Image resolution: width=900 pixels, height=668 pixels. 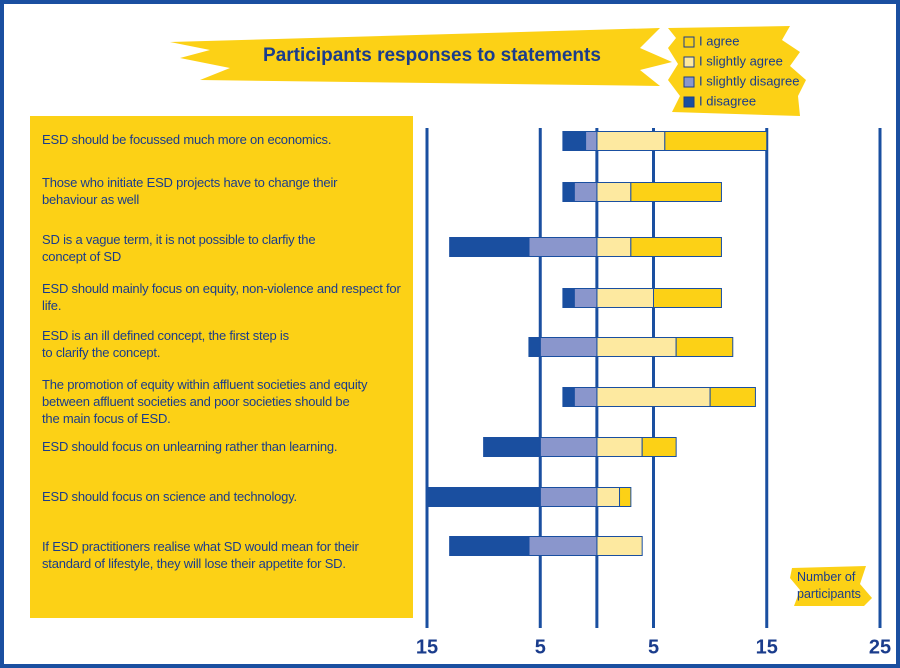 What do you see at coordinates (737, 71) in the screenshot?
I see `legend-swoosh` at bounding box center [737, 71].